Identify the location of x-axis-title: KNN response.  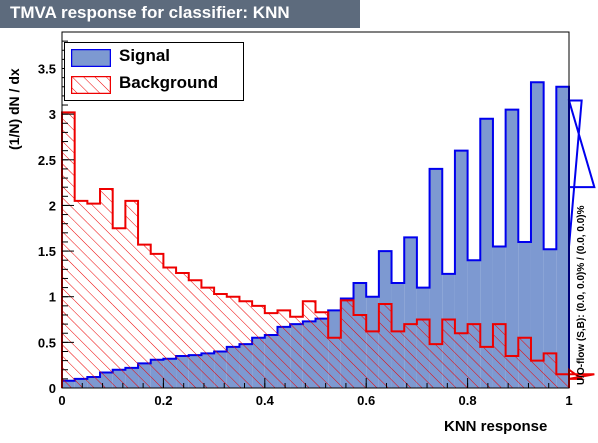
(496, 426).